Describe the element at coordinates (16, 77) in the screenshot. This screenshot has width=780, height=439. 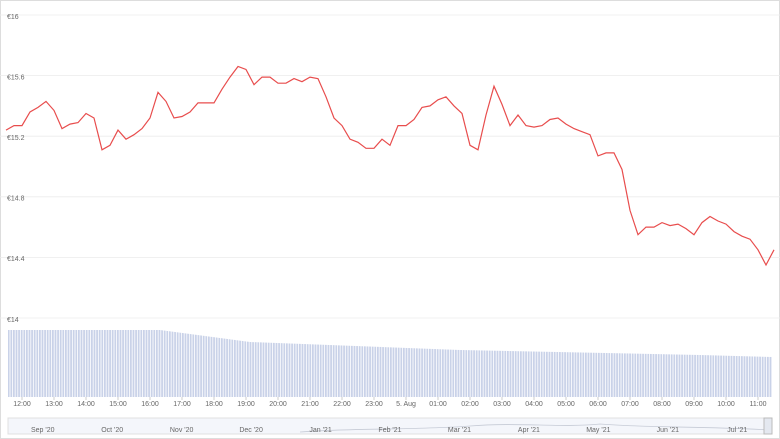
I see `y-tick-label: €15.6` at that location.